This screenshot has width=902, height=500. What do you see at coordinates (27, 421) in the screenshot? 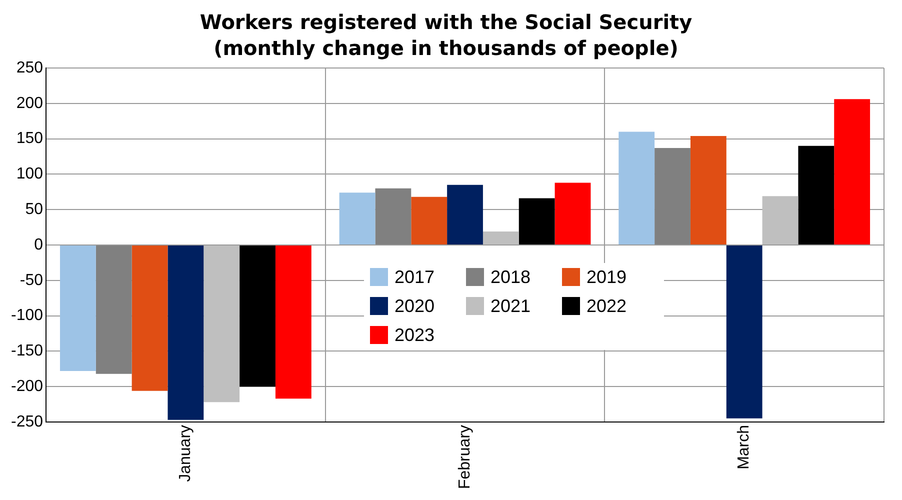
I see `y-tick-label: -250` at bounding box center [27, 421].